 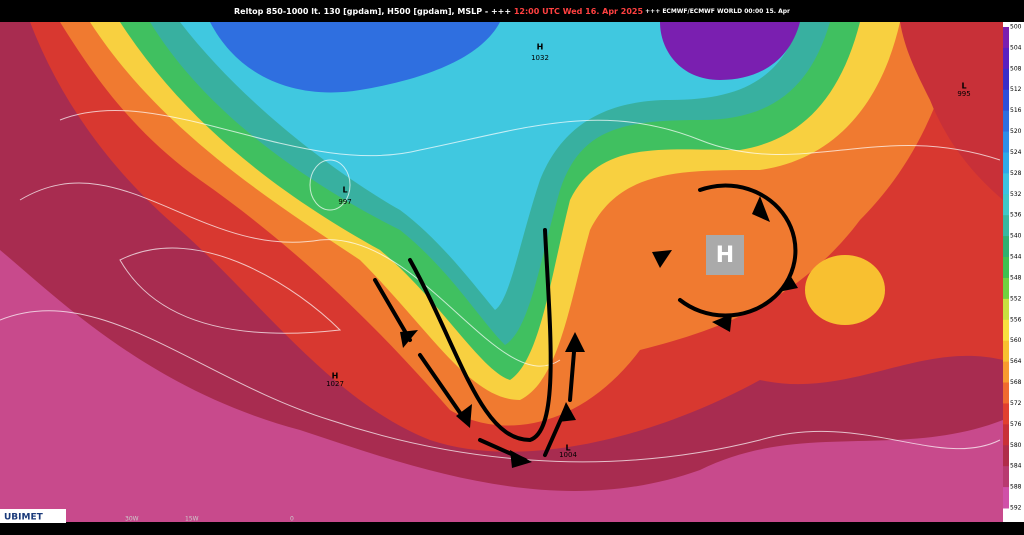 I want to click on pressure-value: 1032, so click(x=540, y=58).